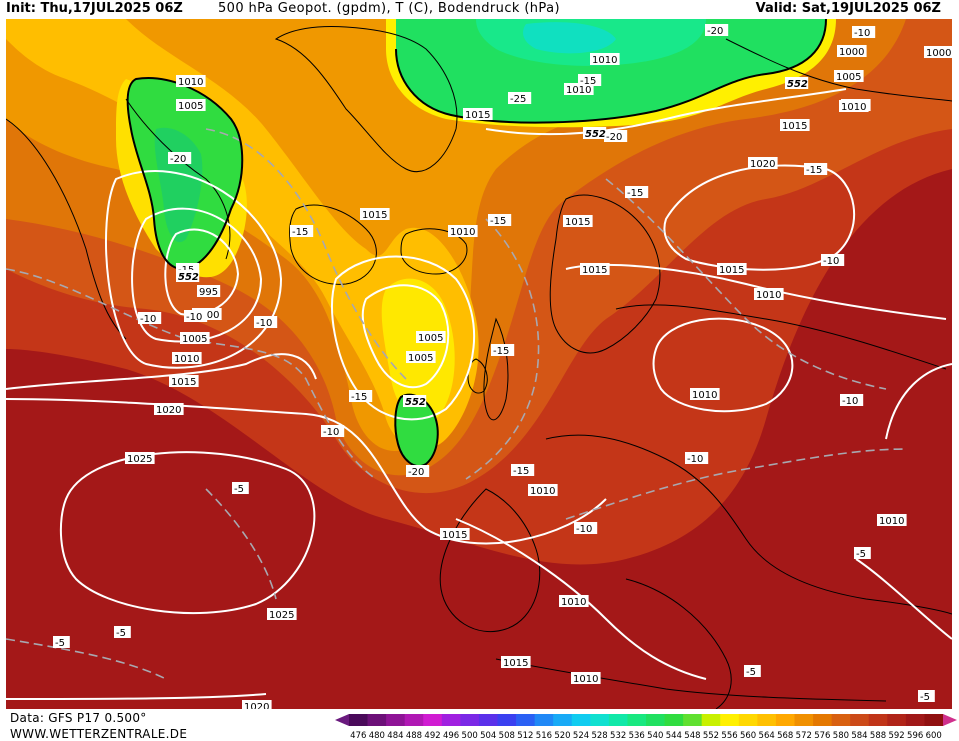  I want to click on legend-value: 504, so click(488, 736).